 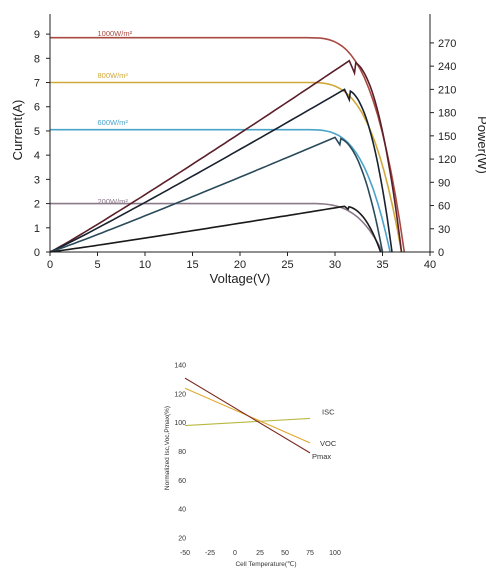 I want to click on y-tick-label: 3, so click(x=37, y=180).